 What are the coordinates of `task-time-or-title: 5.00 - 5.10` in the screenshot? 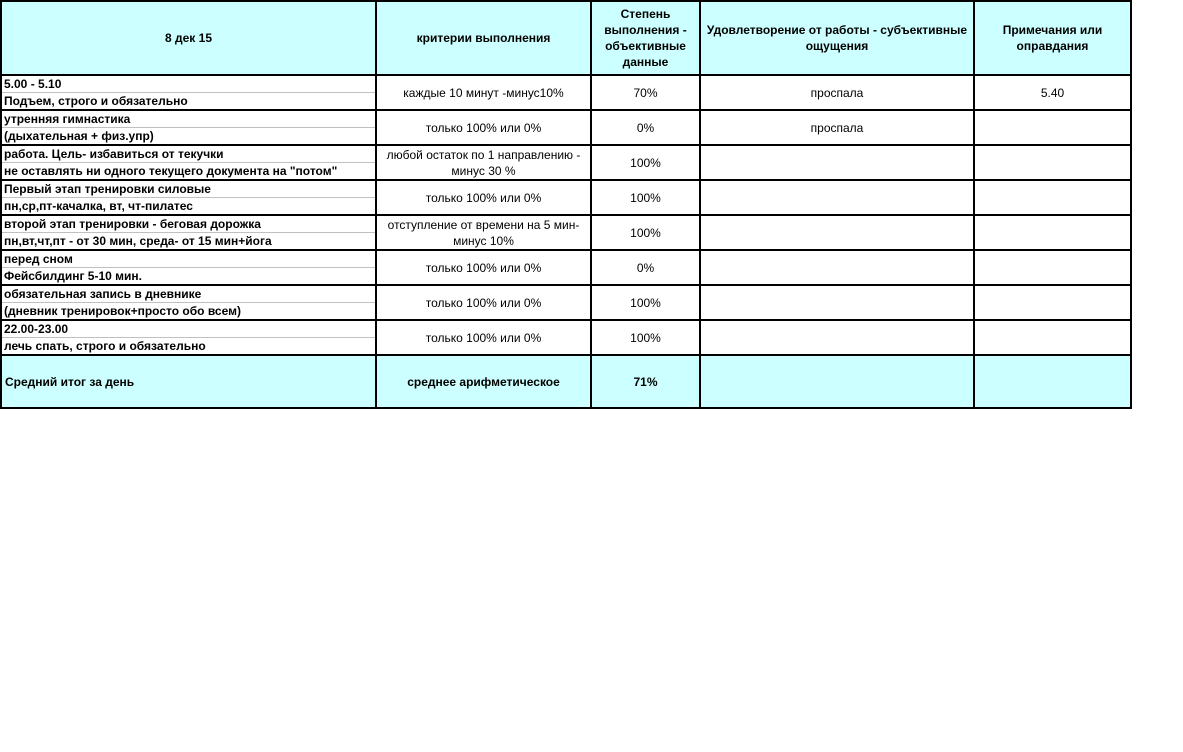 It's located at (188, 85).